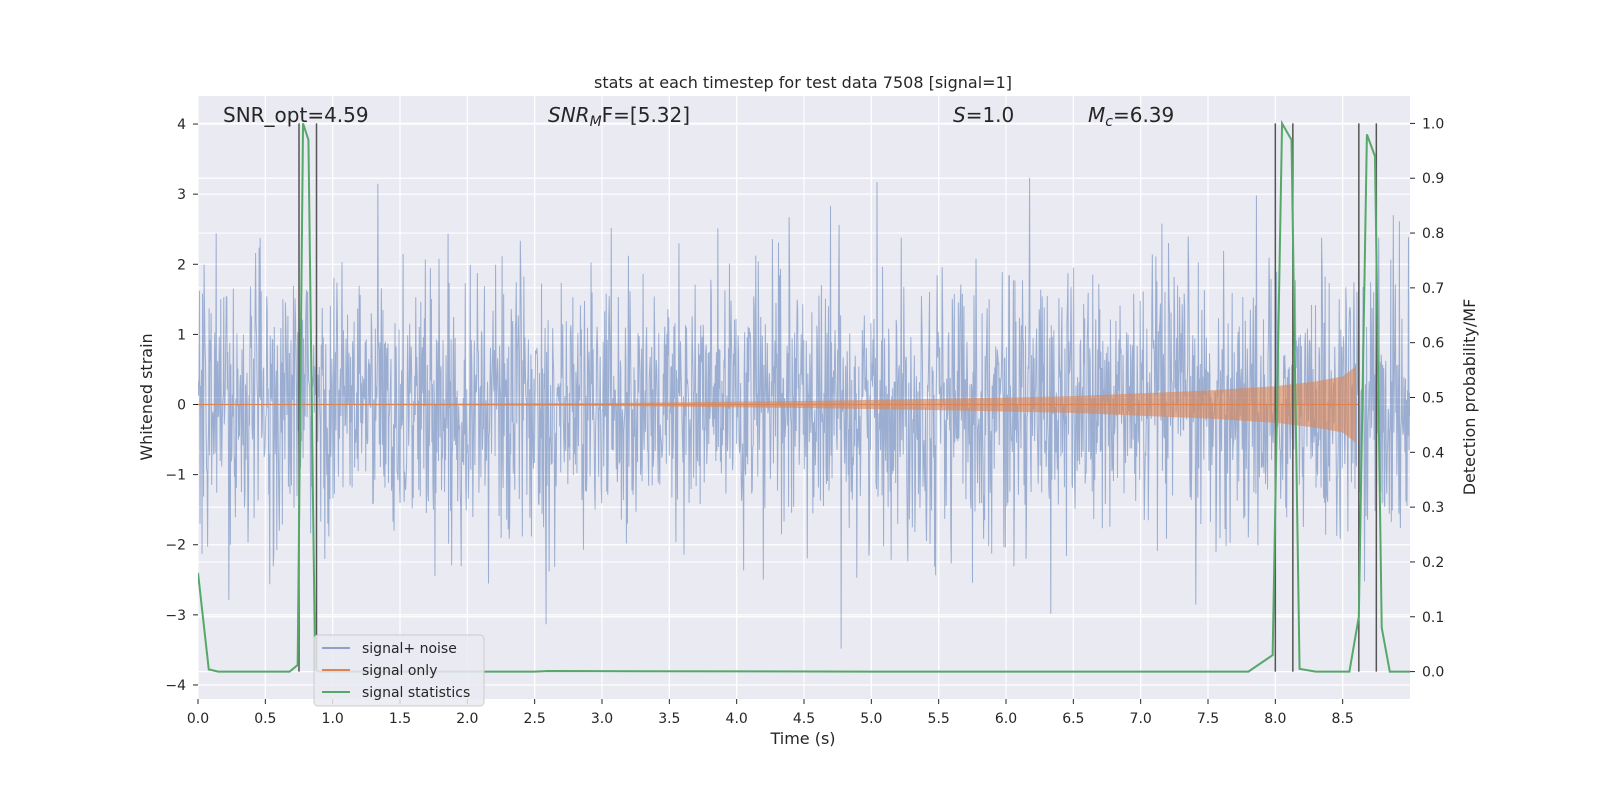 The height and width of the screenshot is (800, 1600). I want to click on annotation-snr-mf: SNRMF=[5.32], so click(619, 116).